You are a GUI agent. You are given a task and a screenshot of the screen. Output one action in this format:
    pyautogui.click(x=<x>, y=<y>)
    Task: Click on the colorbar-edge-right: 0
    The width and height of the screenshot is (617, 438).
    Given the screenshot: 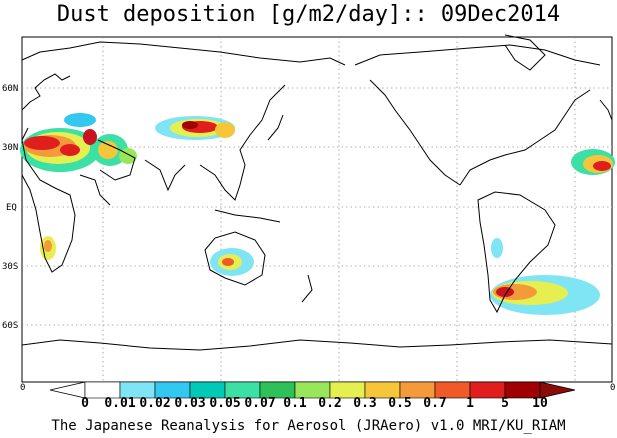 What is the action you would take?
    pyautogui.click(x=613, y=388)
    